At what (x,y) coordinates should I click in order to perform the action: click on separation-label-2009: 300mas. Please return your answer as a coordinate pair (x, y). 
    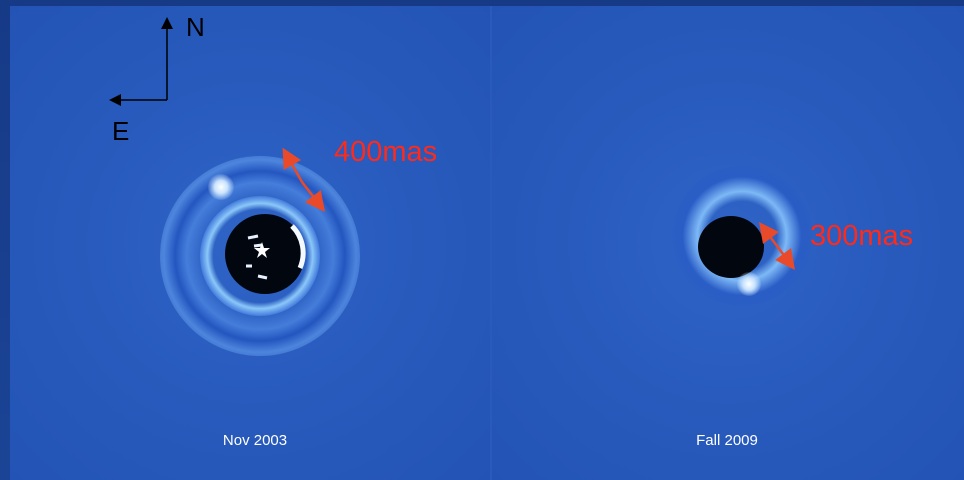
    Looking at the image, I should click on (861, 236).